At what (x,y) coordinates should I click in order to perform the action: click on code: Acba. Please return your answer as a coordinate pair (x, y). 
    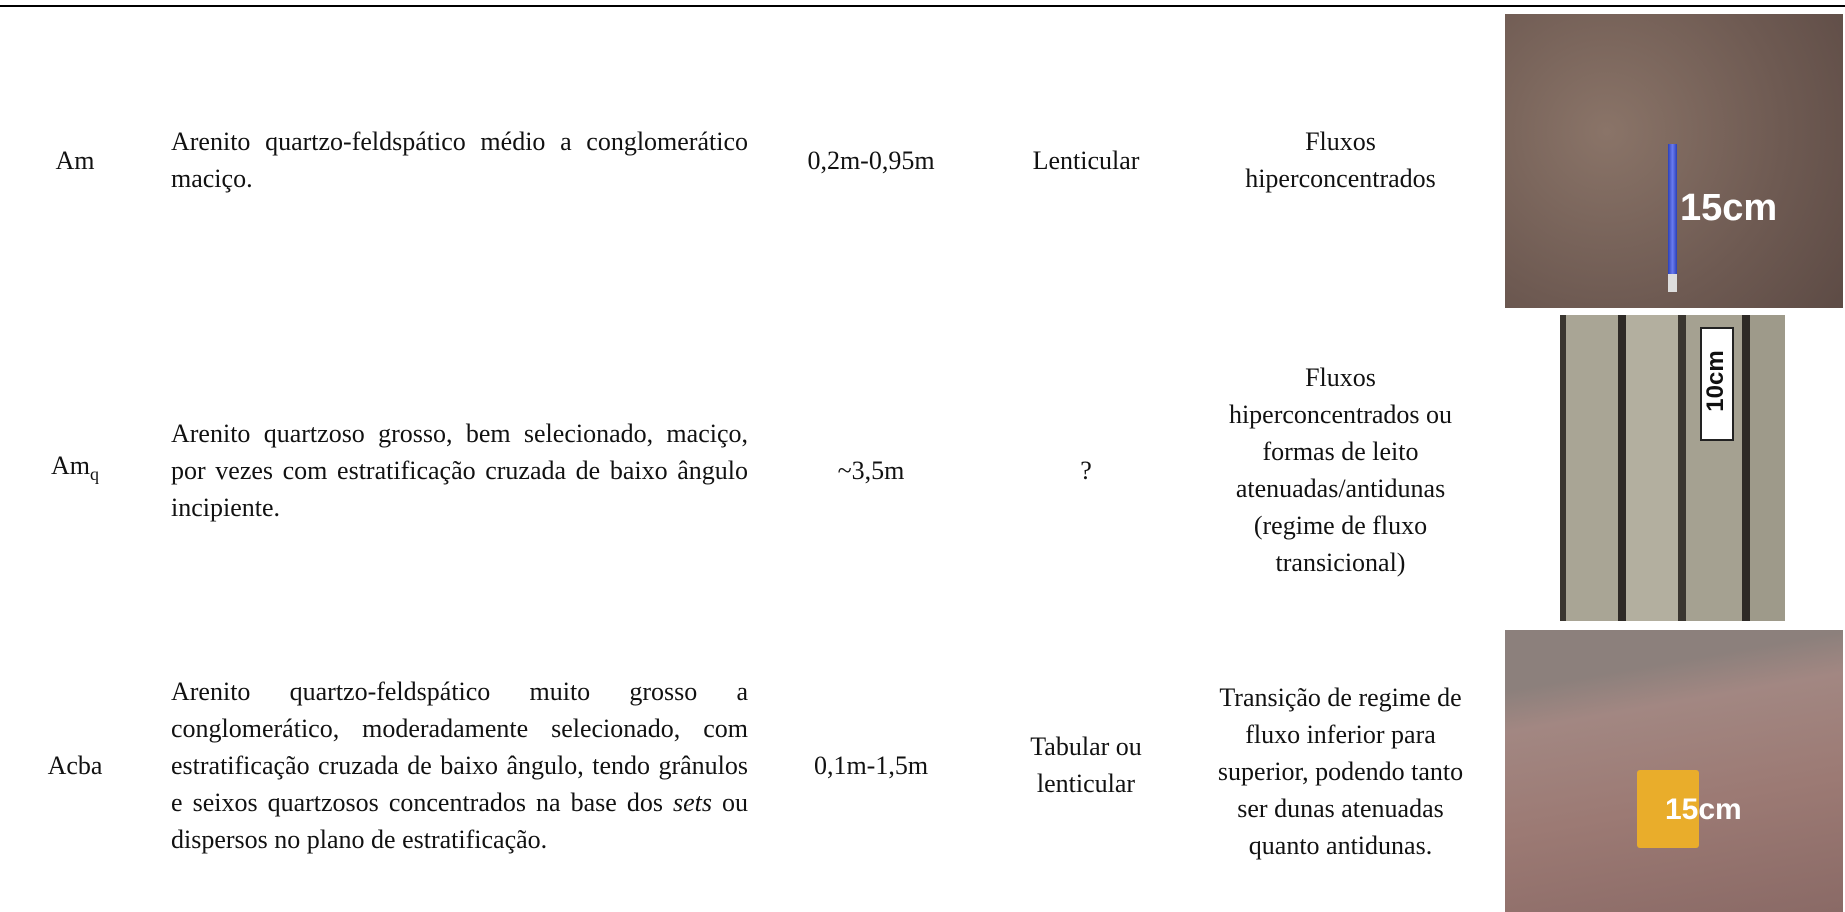
    Looking at the image, I should click on (75, 765).